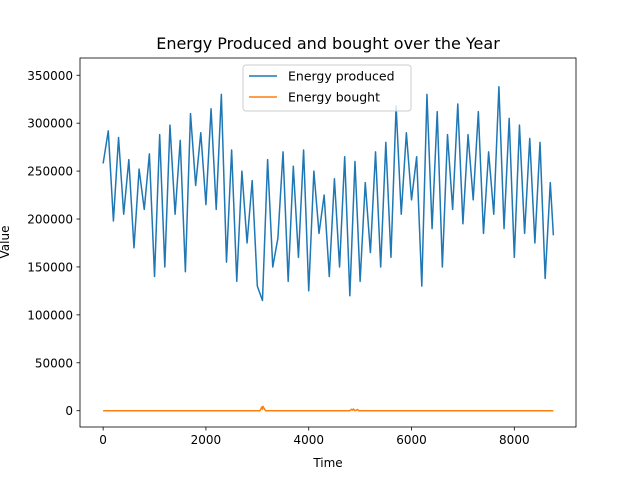 The height and width of the screenshot is (480, 640). I want to click on x-tick-label: 6000, so click(411, 440).